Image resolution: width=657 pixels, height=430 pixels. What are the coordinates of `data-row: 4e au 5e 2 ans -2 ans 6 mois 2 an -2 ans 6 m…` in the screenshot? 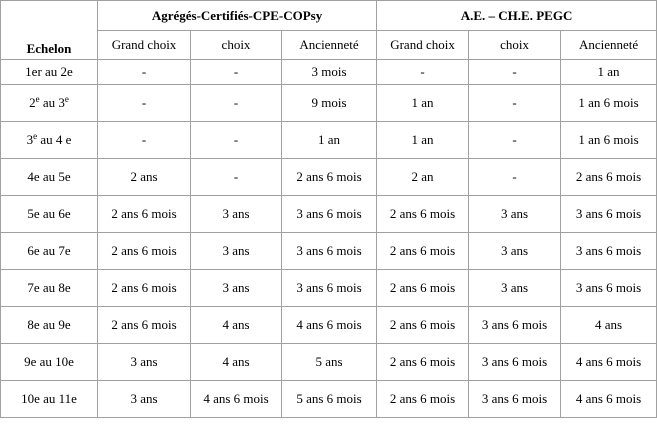 It's located at (328, 177).